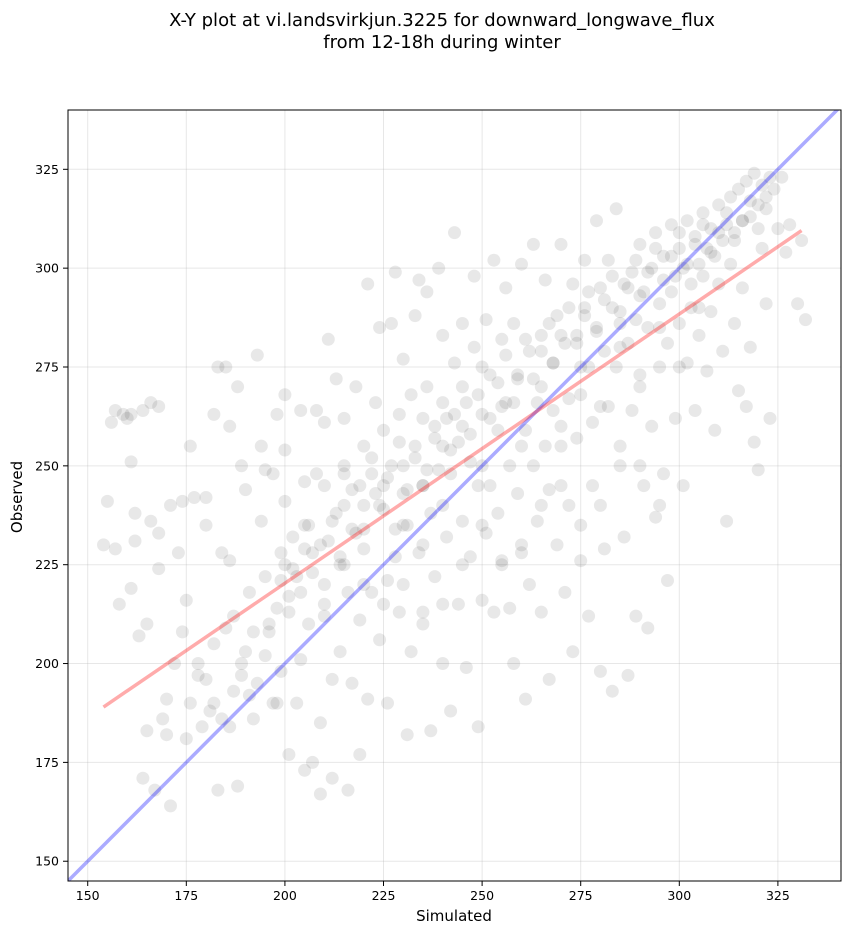  Describe the element at coordinates (679, 895) in the screenshot. I see `x-tick-label: 300` at that location.